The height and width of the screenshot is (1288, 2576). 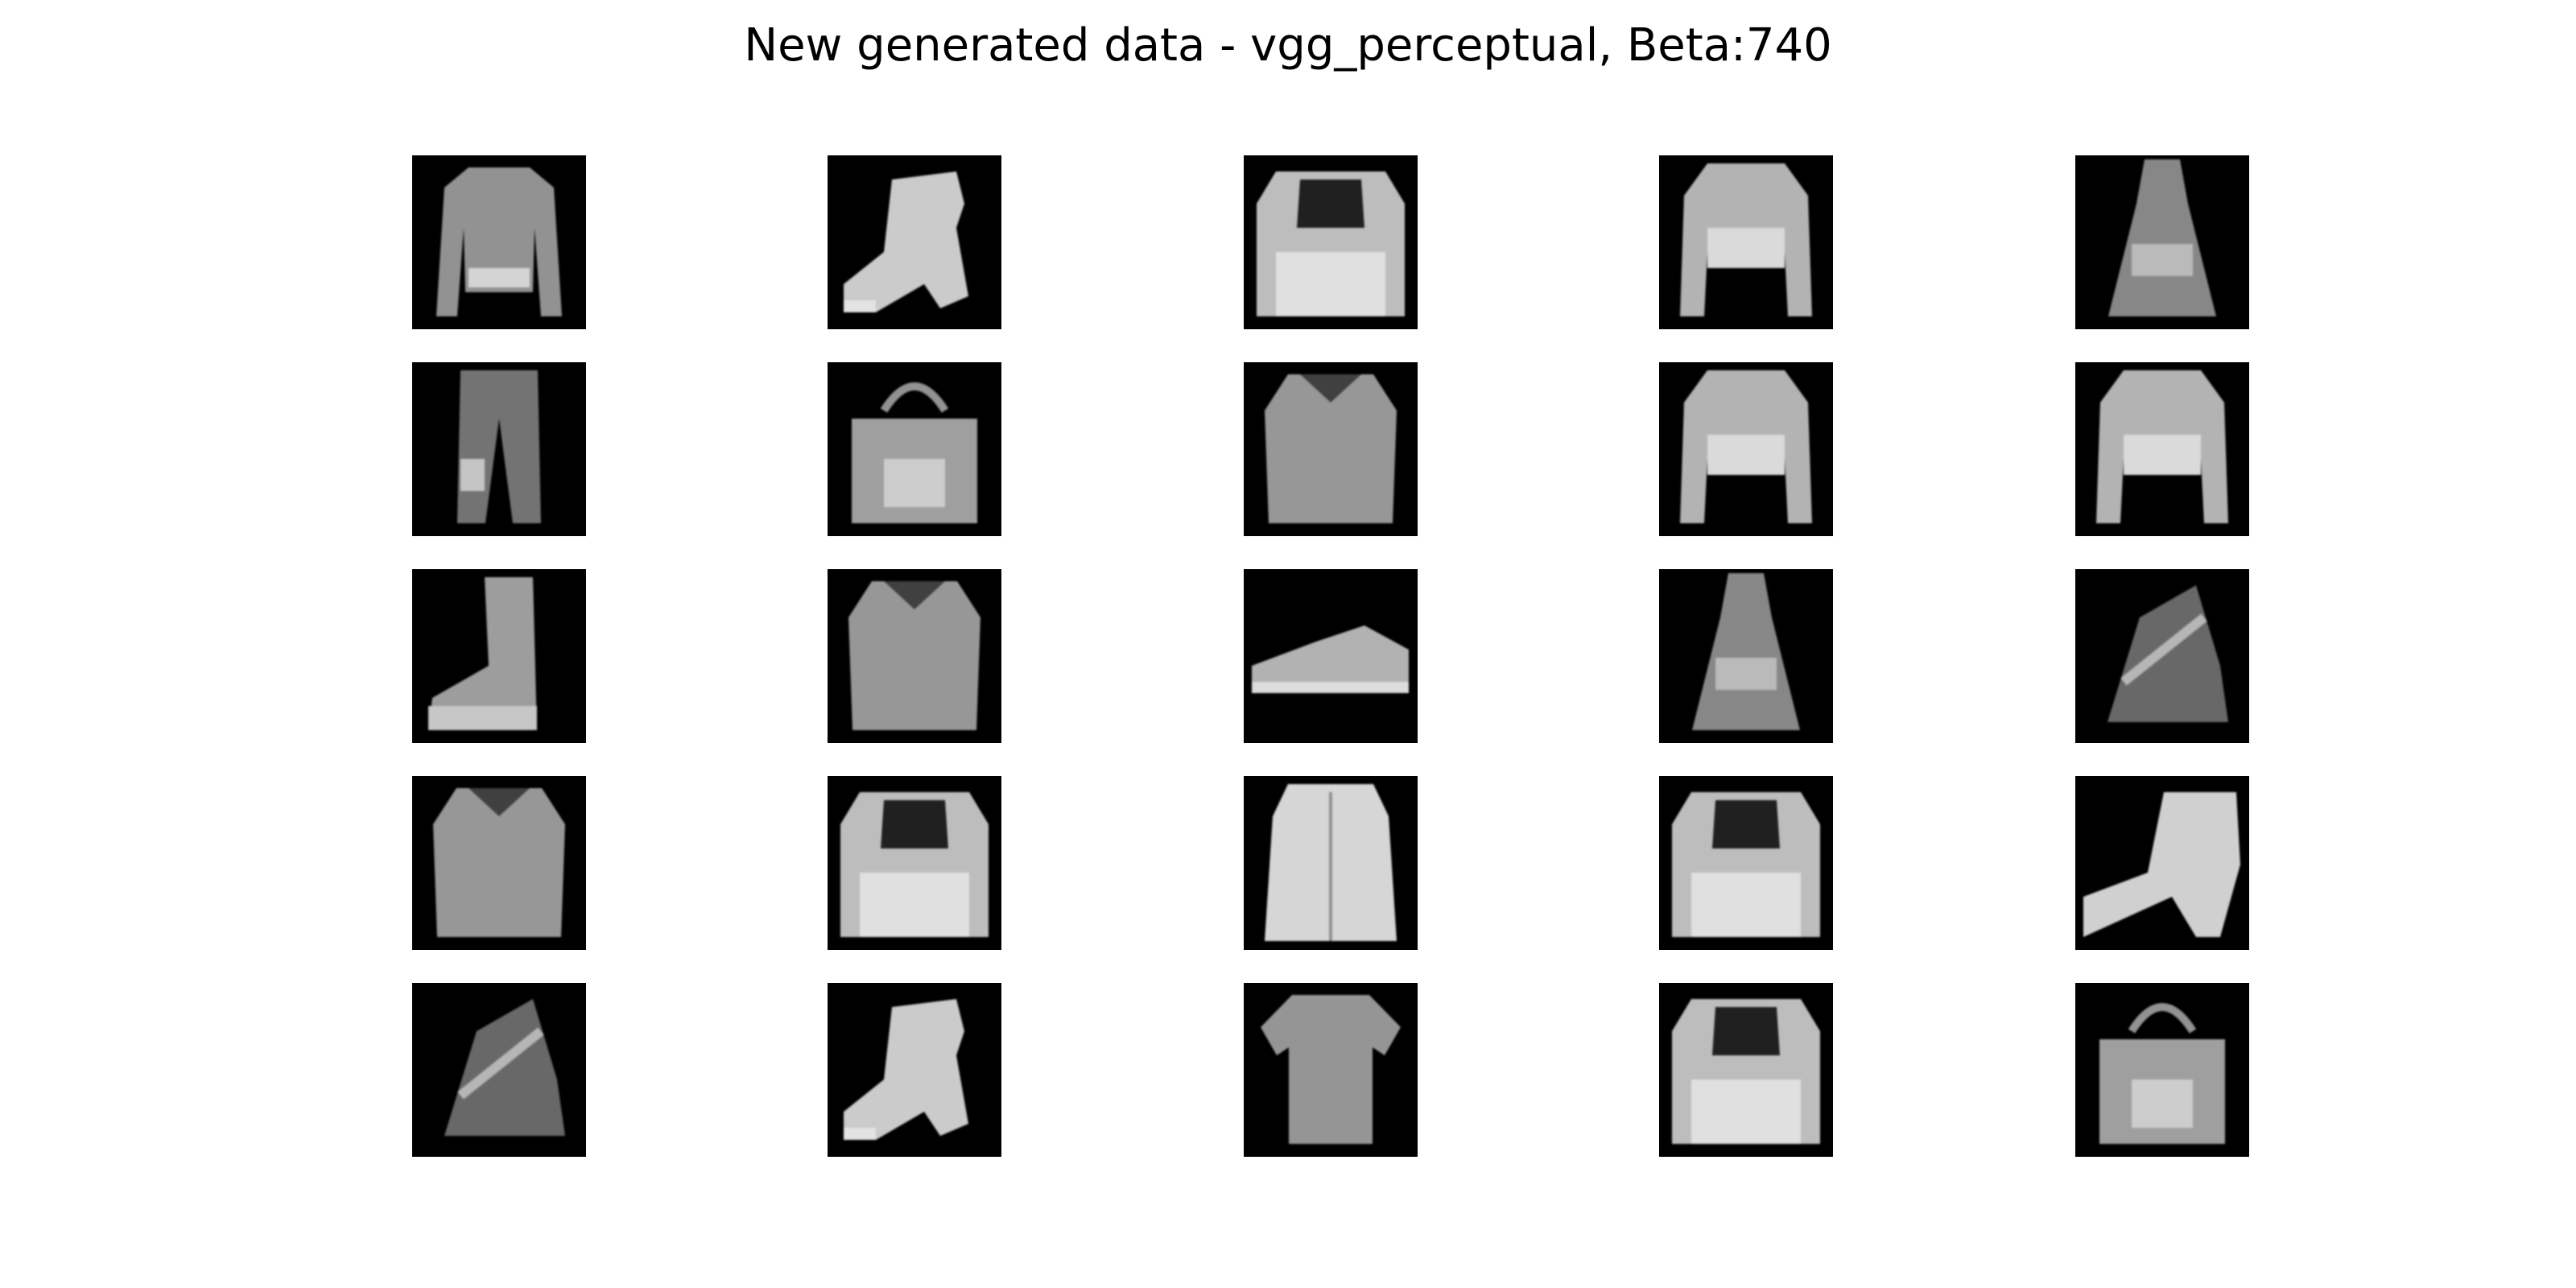 I want to click on sample-trousers-silhouette, so click(x=499, y=449).